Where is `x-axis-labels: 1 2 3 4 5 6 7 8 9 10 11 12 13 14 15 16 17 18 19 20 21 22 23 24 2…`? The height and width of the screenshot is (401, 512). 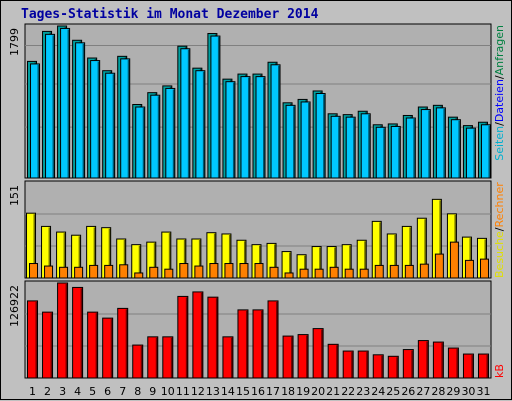 x-axis-labels: 1 2 3 4 5 6 7 8 9 10 11 12 13 14 15 16 17 18 19 20 21 22 23 24 2… is located at coordinates (259, 391).